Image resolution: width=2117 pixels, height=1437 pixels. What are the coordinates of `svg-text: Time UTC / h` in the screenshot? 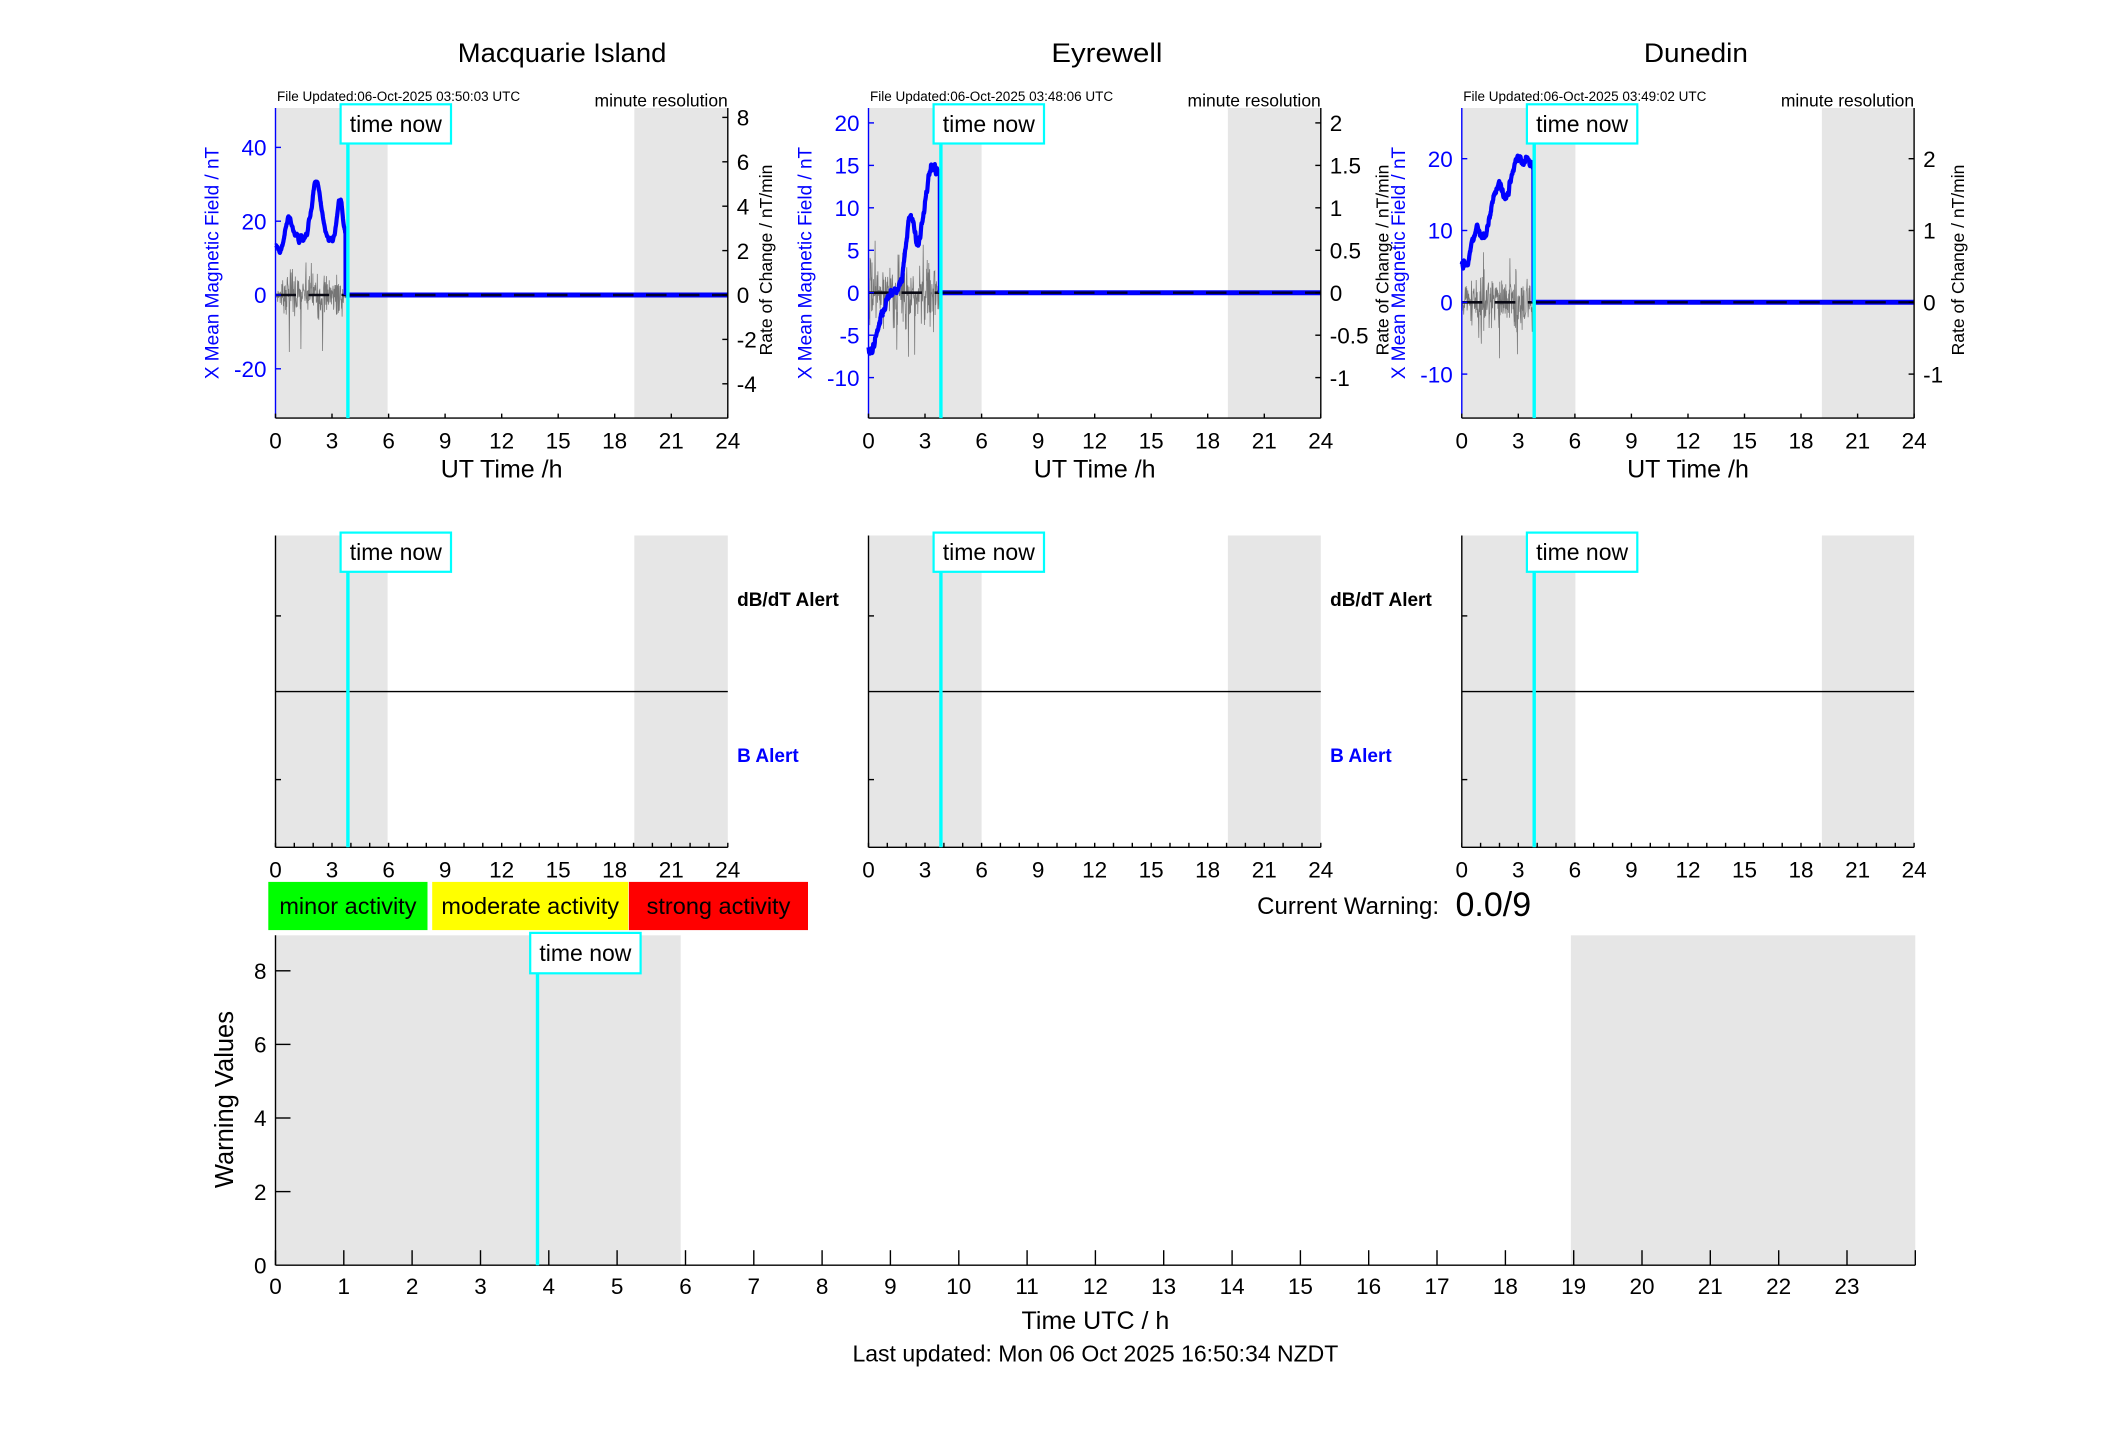 It's located at (1096, 1321).